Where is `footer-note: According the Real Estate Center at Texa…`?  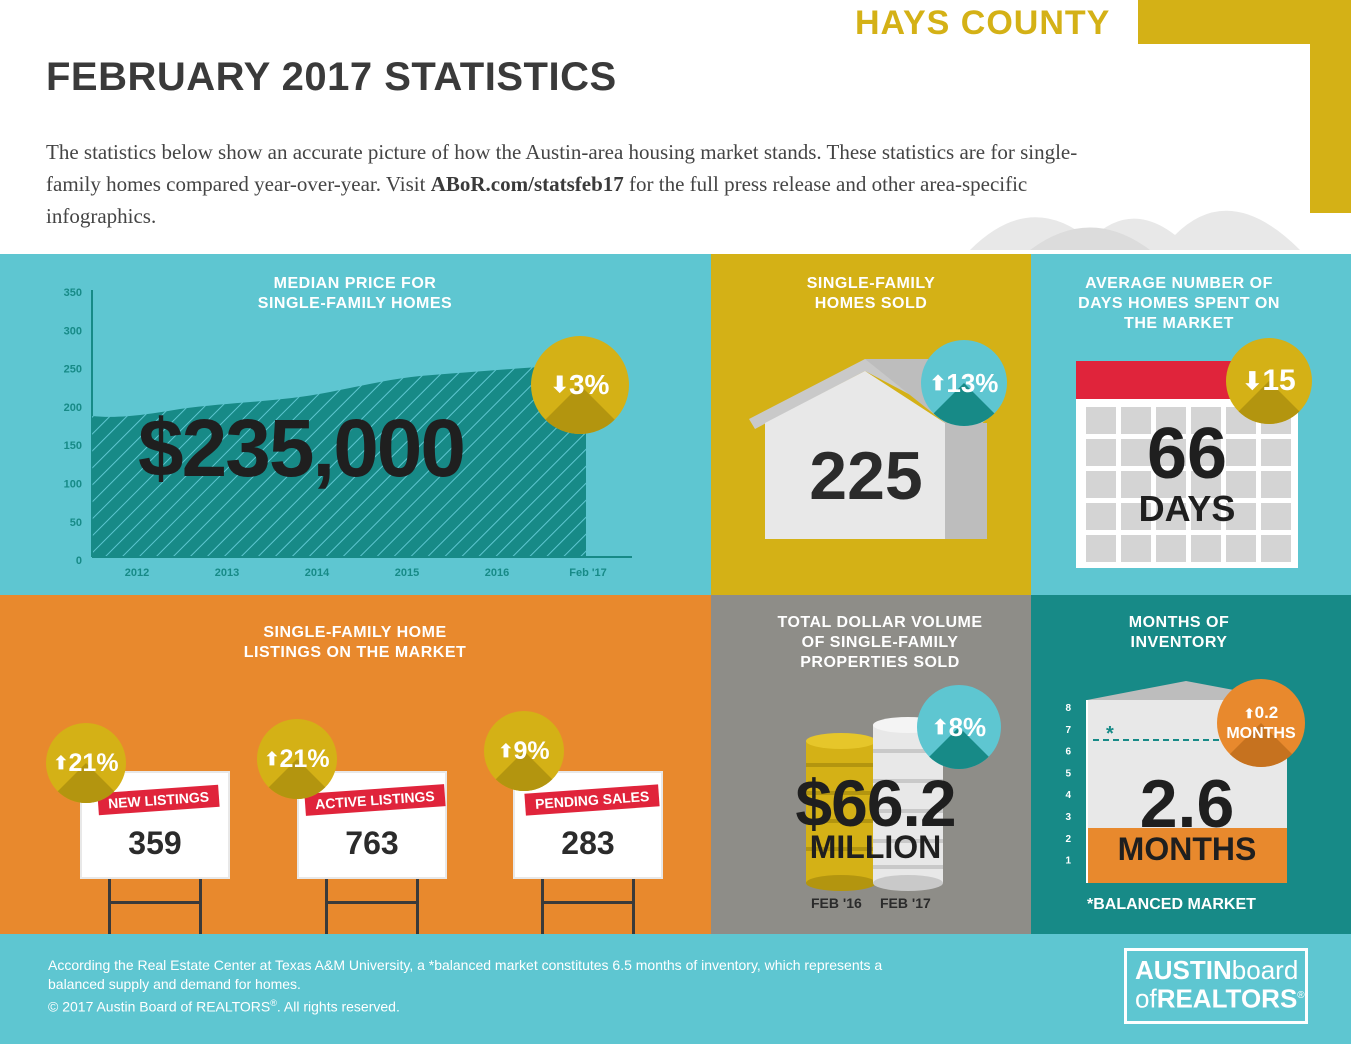 footer-note: According the Real Estate Center at Texa… is located at coordinates (465, 974).